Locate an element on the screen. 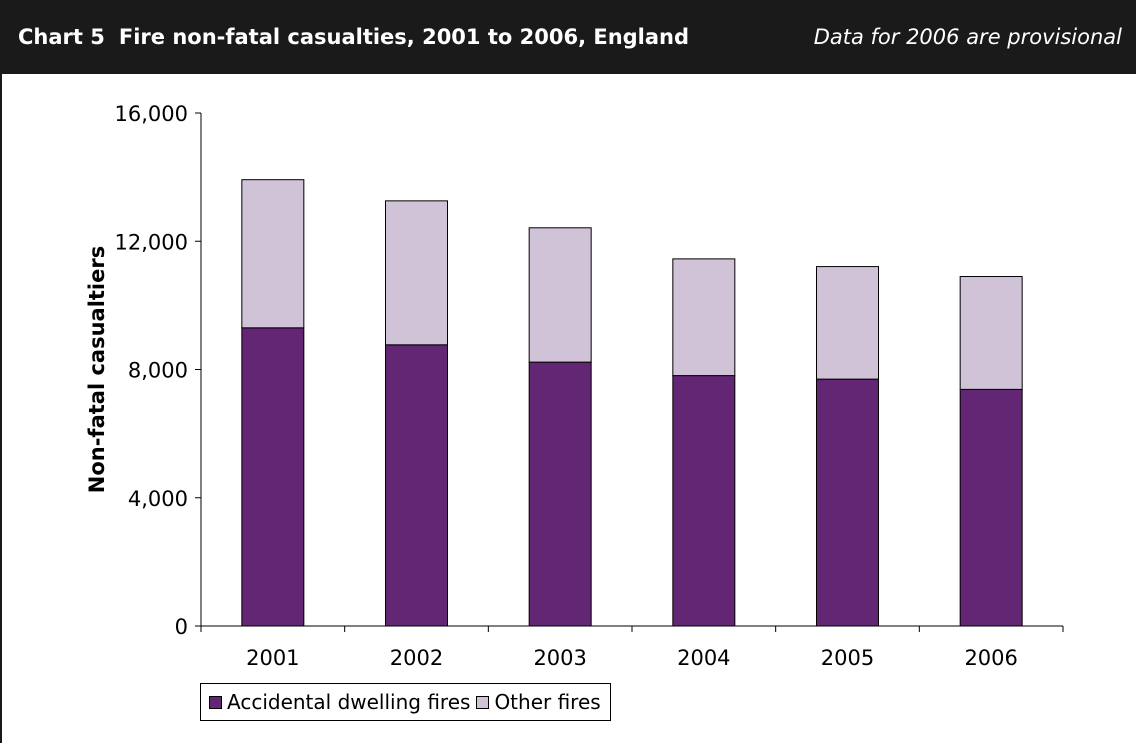 The image size is (1136, 743). y-tick-label: 16,000 is located at coordinates (151, 114).